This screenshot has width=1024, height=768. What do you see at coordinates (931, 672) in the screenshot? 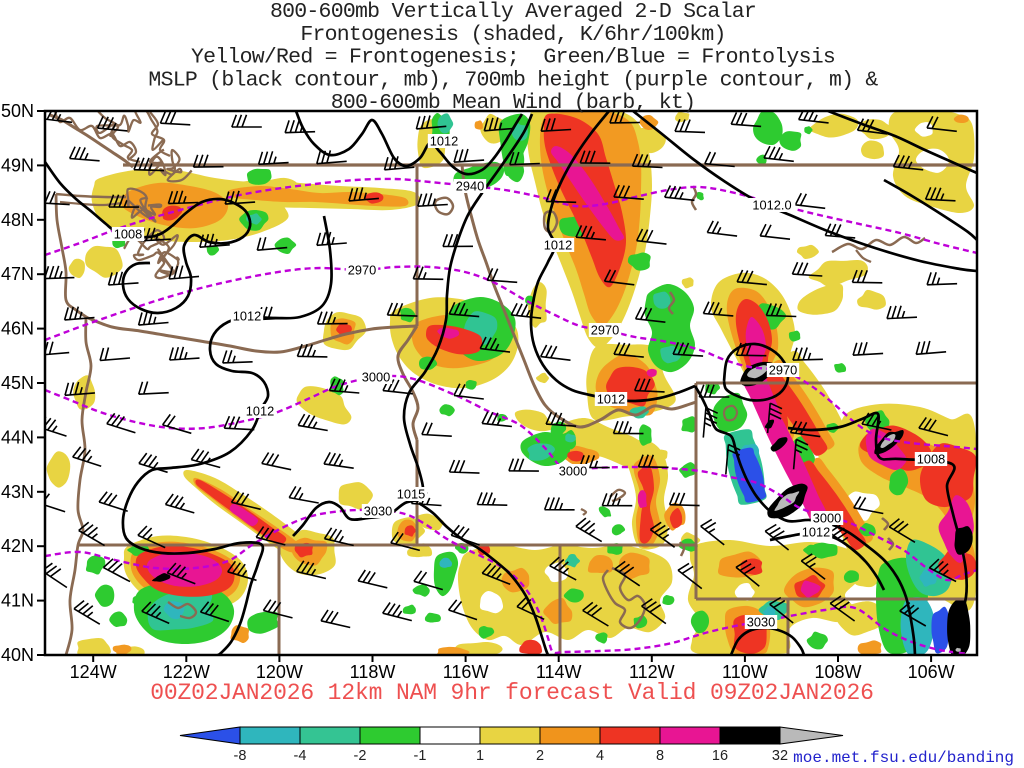
I see `svg-text: 106W` at bounding box center [931, 672].